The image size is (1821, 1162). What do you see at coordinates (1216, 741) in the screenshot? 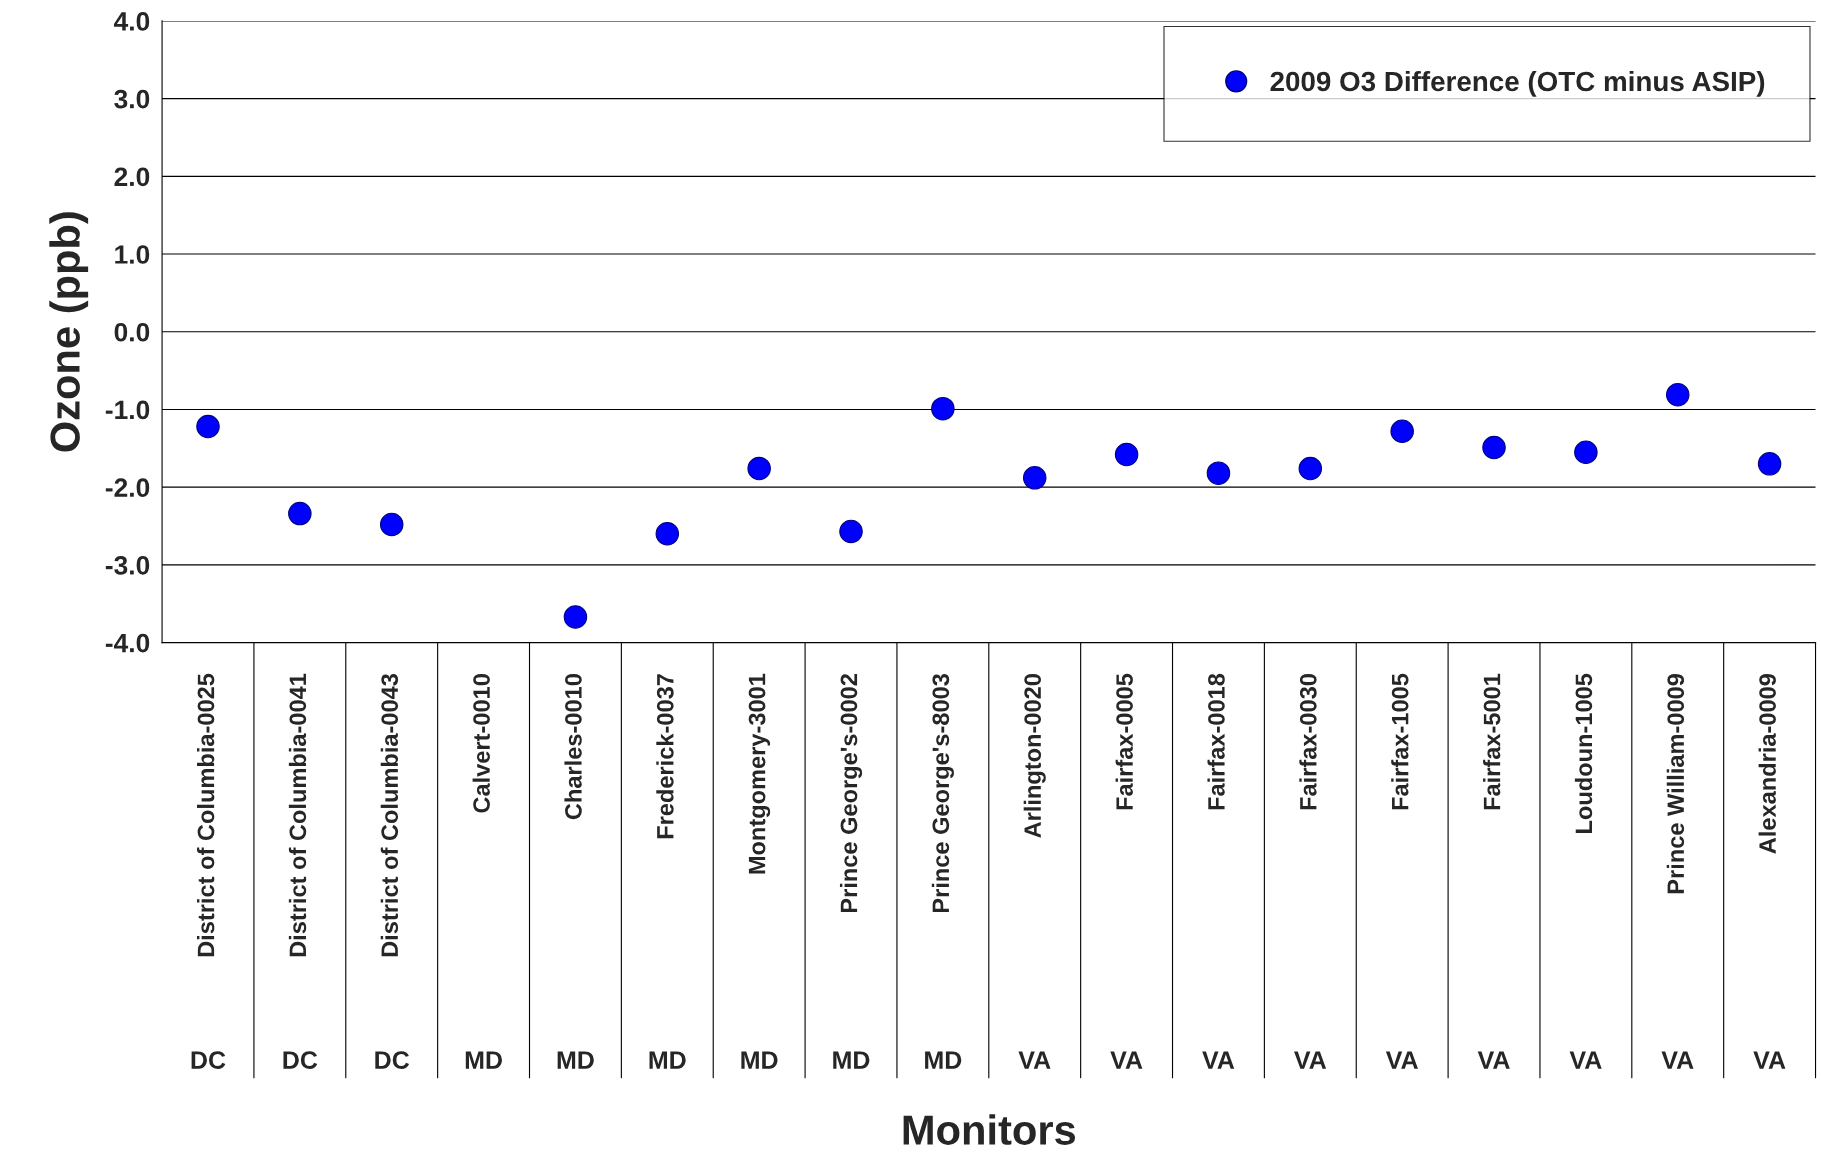
I see `x-tick-label: Fairfax-0018` at bounding box center [1216, 741].